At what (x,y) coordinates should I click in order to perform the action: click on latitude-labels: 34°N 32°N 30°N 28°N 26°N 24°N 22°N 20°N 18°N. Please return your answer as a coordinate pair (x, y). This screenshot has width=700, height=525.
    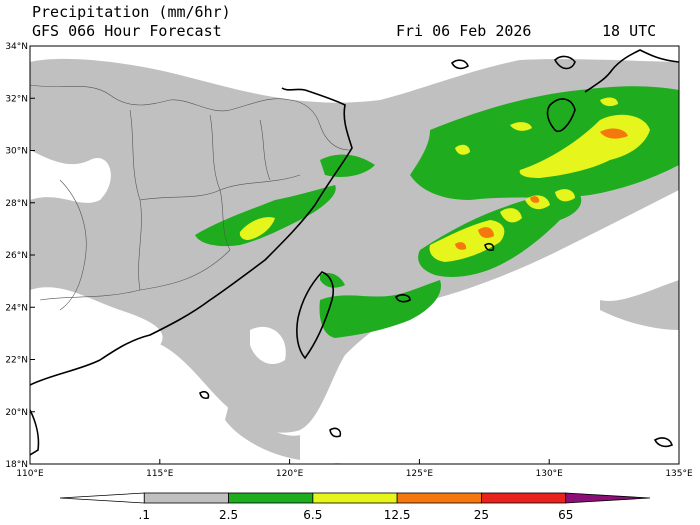
    Looking at the image, I should click on (16, 256).